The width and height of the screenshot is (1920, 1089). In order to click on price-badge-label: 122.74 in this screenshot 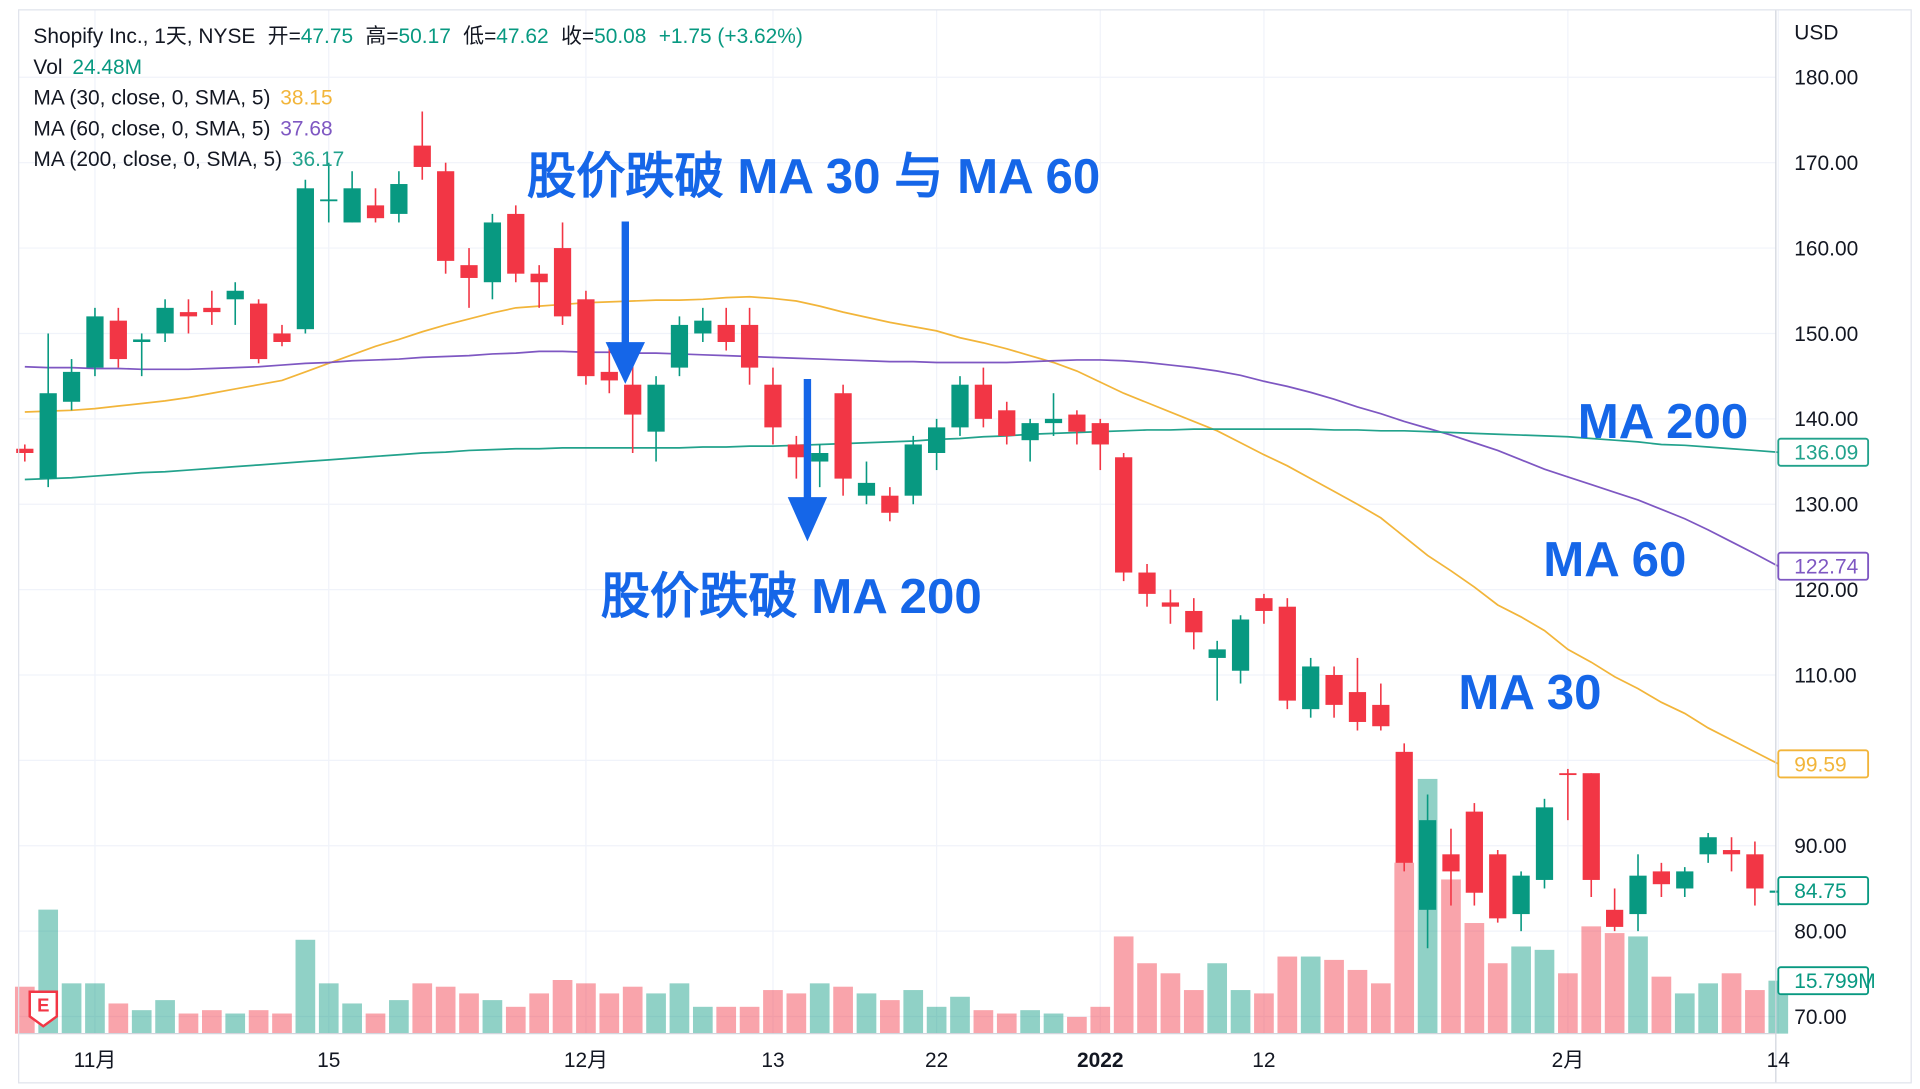, I will do `click(1826, 567)`.